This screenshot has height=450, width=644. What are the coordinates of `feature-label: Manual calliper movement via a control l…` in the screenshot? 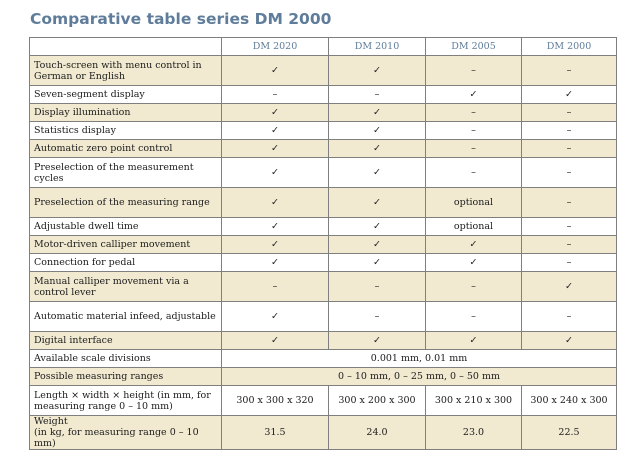 It's located at (125, 286).